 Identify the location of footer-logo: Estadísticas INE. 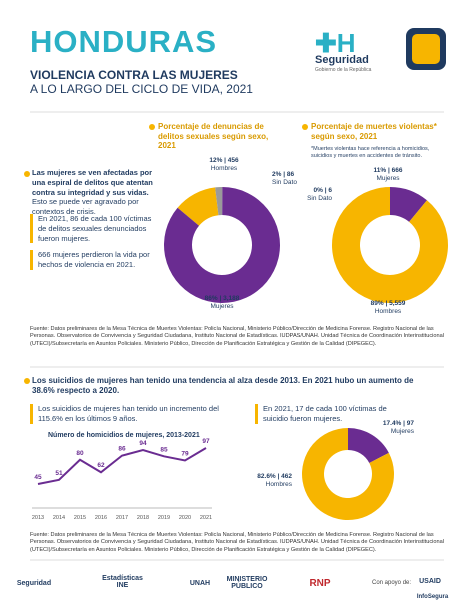
(122, 582).